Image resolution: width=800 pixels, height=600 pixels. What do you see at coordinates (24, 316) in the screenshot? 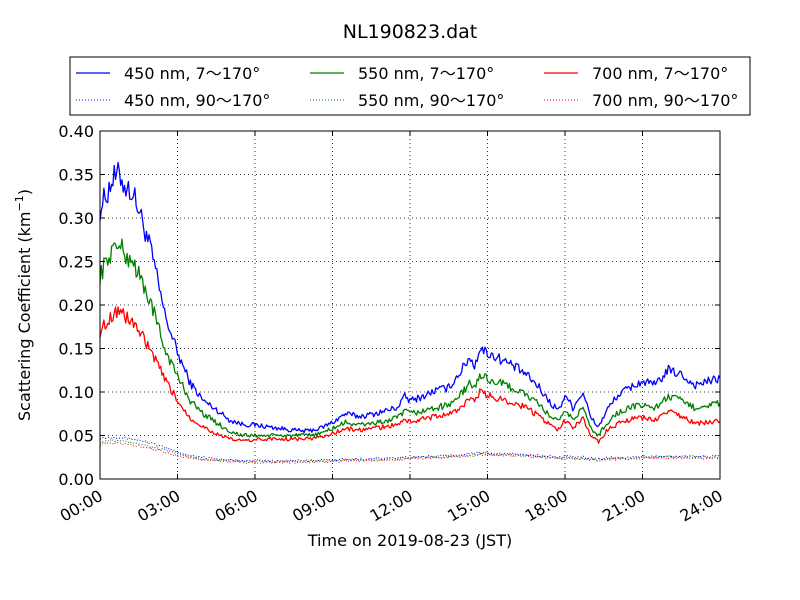
I see `y-axis-label-main: Scattering Coefficient (km` at bounding box center [24, 316].